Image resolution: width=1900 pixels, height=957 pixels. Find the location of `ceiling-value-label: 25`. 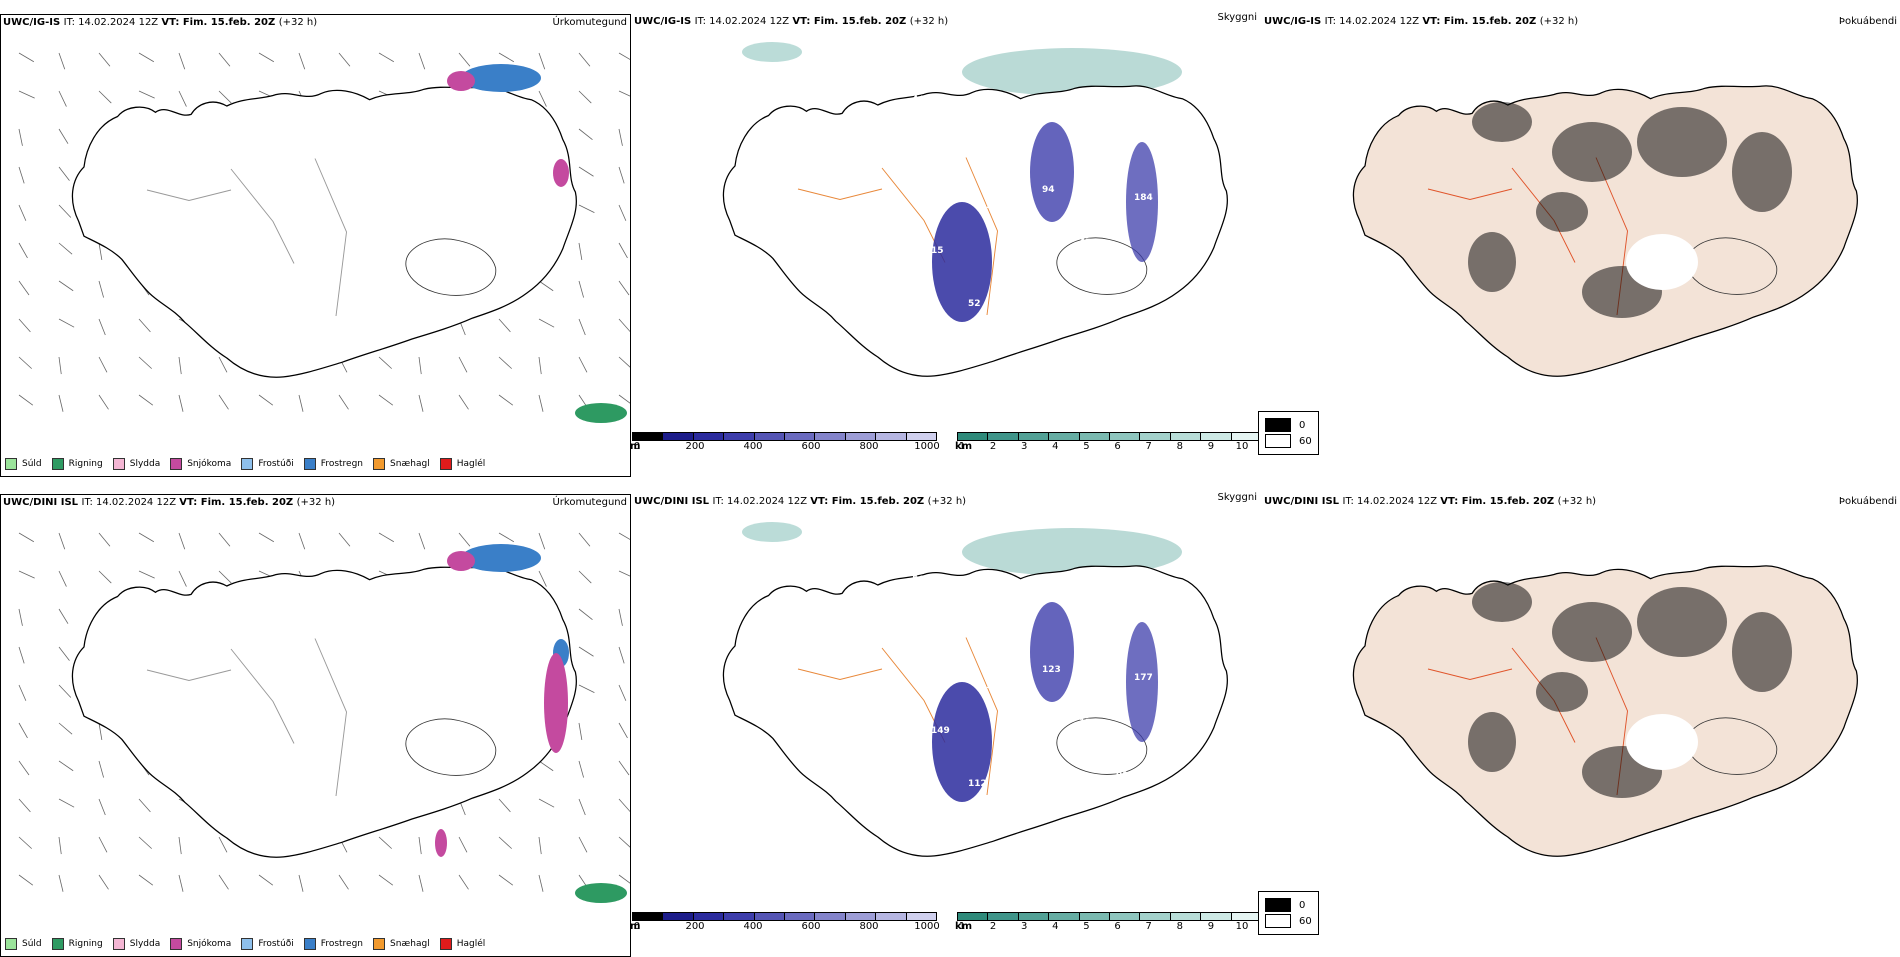

ceiling-value-label: 25 is located at coordinates (955, 633).